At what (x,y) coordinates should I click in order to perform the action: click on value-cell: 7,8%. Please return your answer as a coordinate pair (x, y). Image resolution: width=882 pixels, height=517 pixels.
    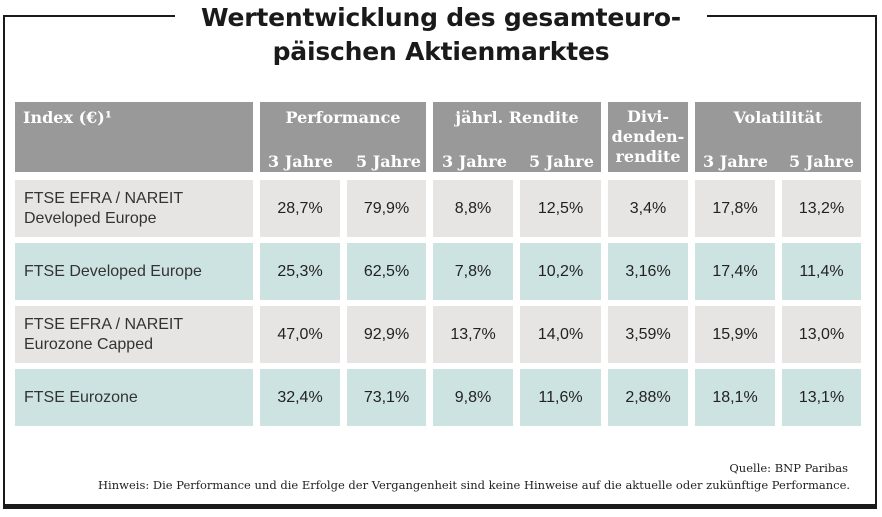
    Looking at the image, I should click on (473, 271).